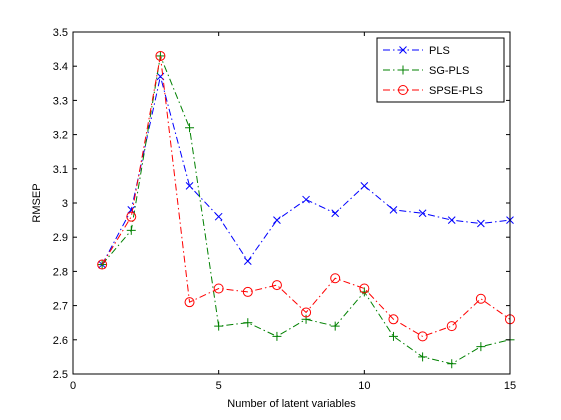 The image size is (561, 420). What do you see at coordinates (403, 70) in the screenshot?
I see `legend-marker-sg-pls` at bounding box center [403, 70].